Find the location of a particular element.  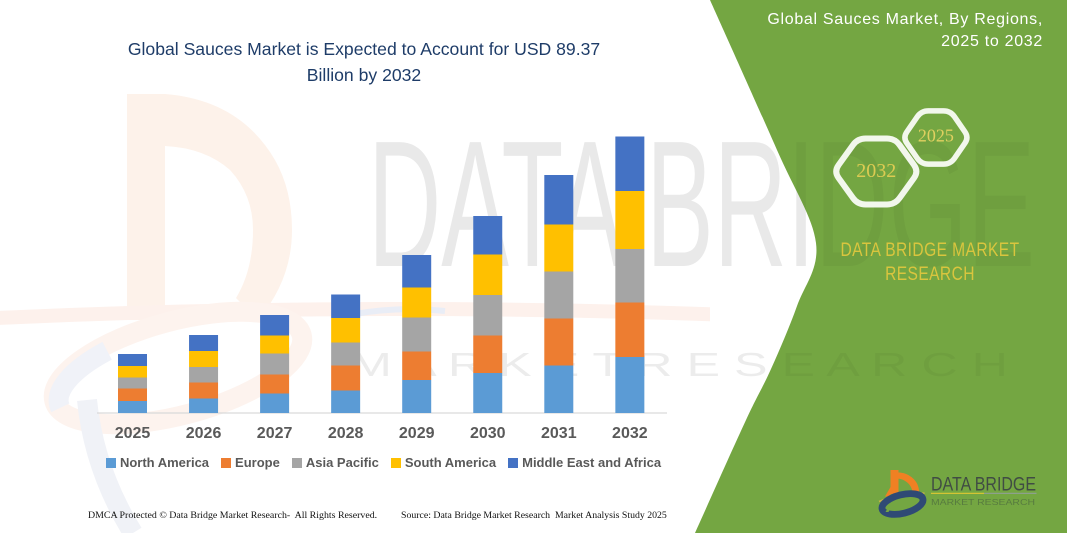

svg-text: MARKET RESEARCH is located at coordinates (983, 502).